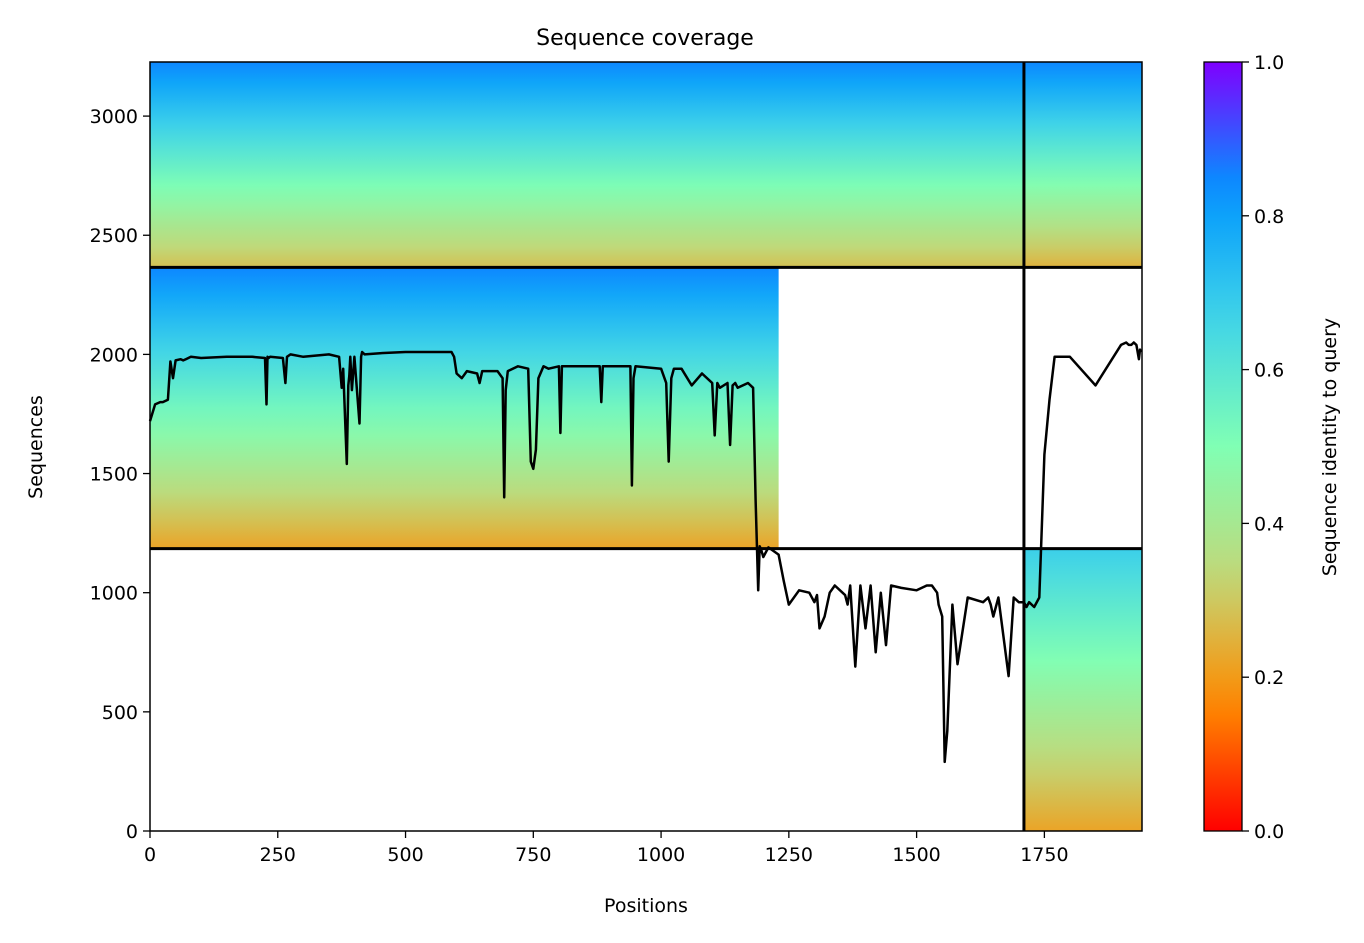 This screenshot has height=943, width=1364. Describe the element at coordinates (1243, 447) in the screenshot. I see `colorbar: 0.0 0.2 0.4 0.6 0.8 1.0` at that location.